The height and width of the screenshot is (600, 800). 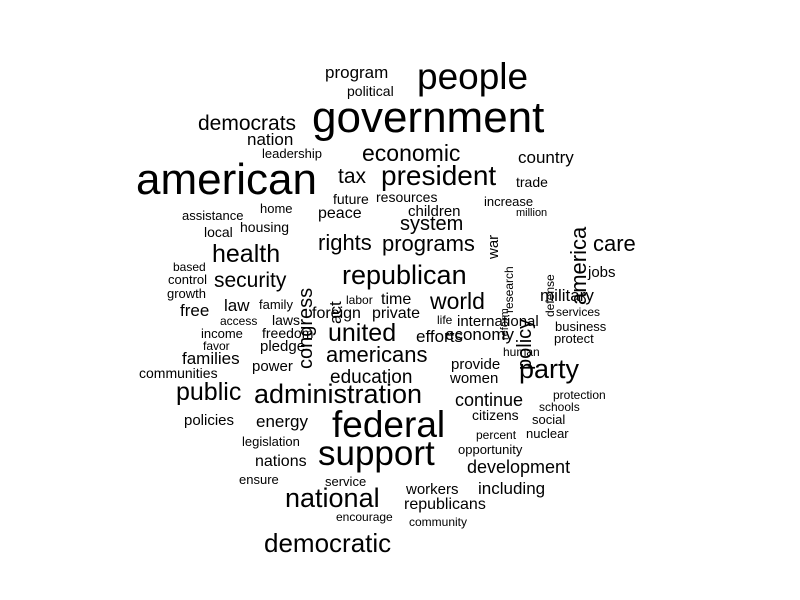 What do you see at coordinates (286, 320) in the screenshot?
I see `cloud-word: laws` at bounding box center [286, 320].